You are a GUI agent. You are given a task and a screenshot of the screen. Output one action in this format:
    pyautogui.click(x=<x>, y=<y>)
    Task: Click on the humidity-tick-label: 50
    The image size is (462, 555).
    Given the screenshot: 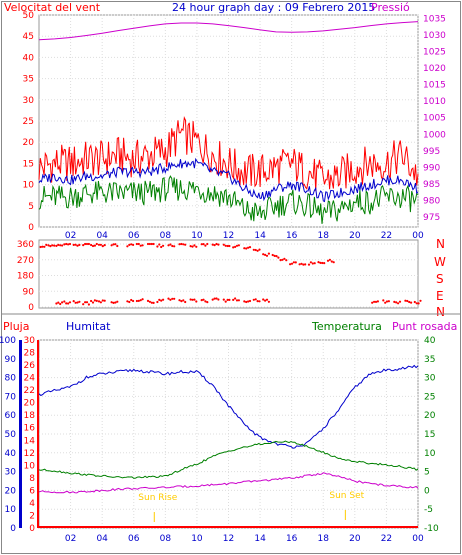 What is the action you would take?
    pyautogui.click(x=11, y=435)
    